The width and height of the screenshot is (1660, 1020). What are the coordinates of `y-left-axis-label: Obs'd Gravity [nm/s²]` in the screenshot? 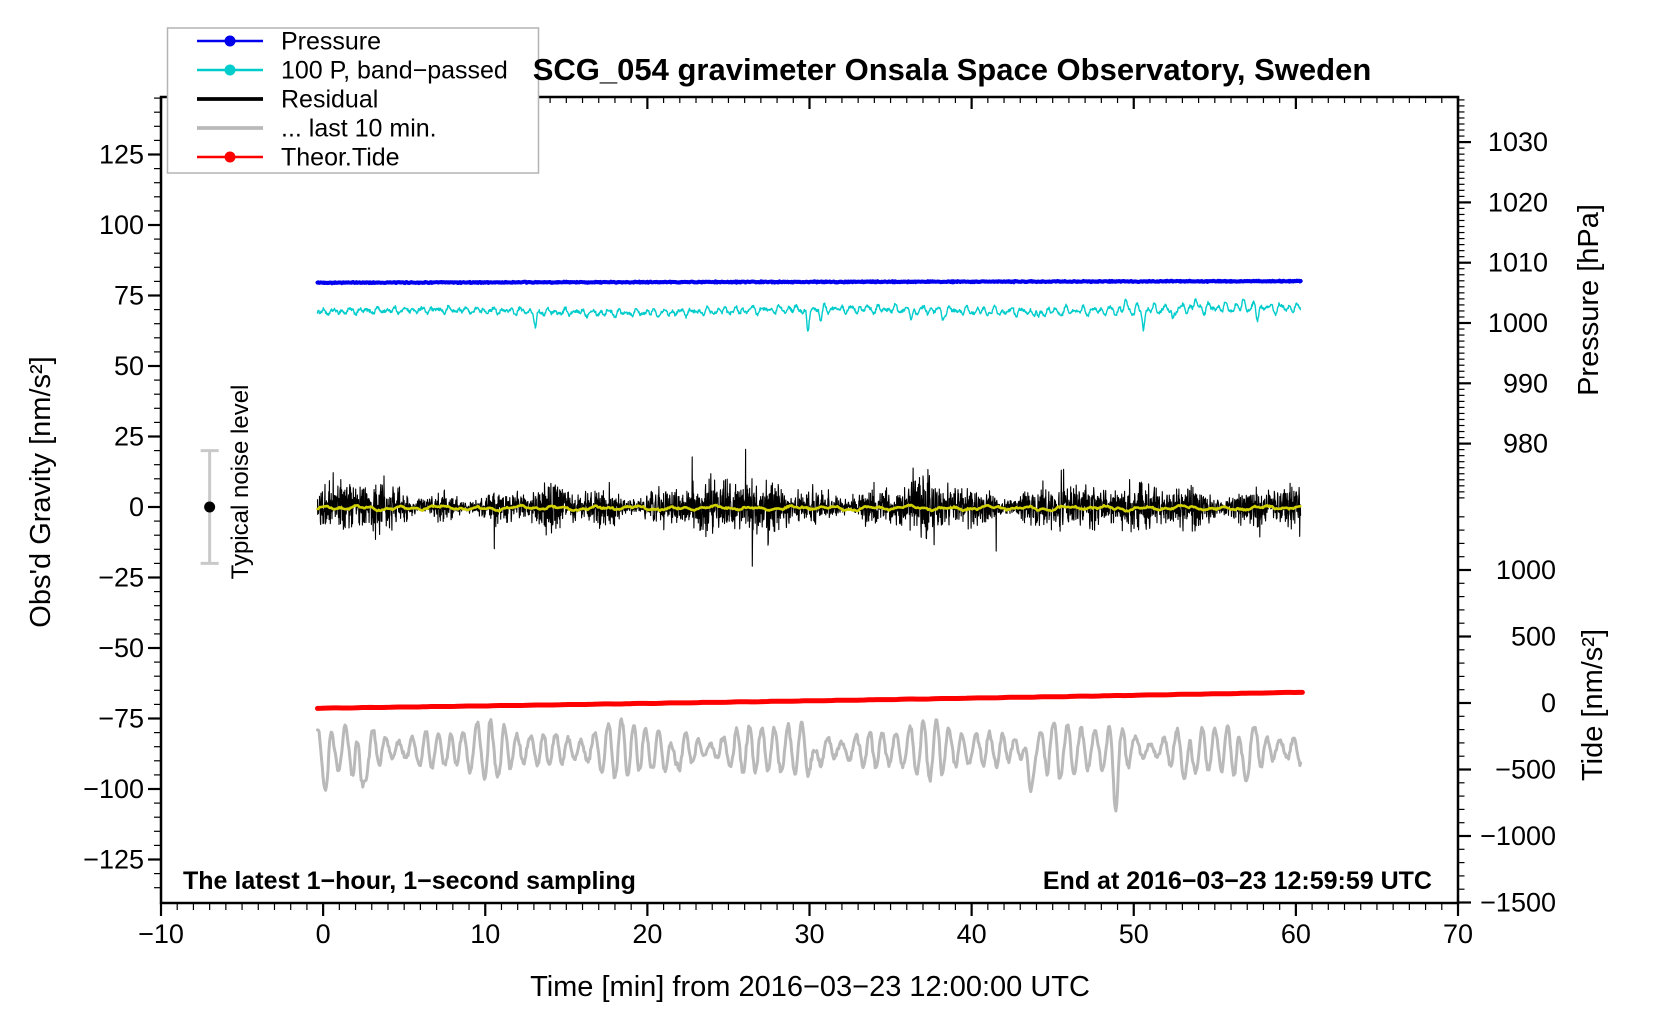 It's located at (41, 491).